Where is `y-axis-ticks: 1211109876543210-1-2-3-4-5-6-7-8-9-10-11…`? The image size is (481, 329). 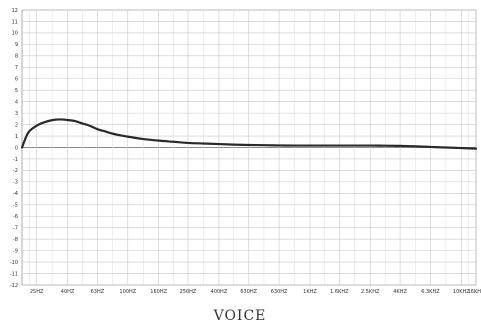
y-axis-ticks: 1211109876543210-1-2-3-4-5-6-7-8-9-10-11… is located at coordinates (14, 148).